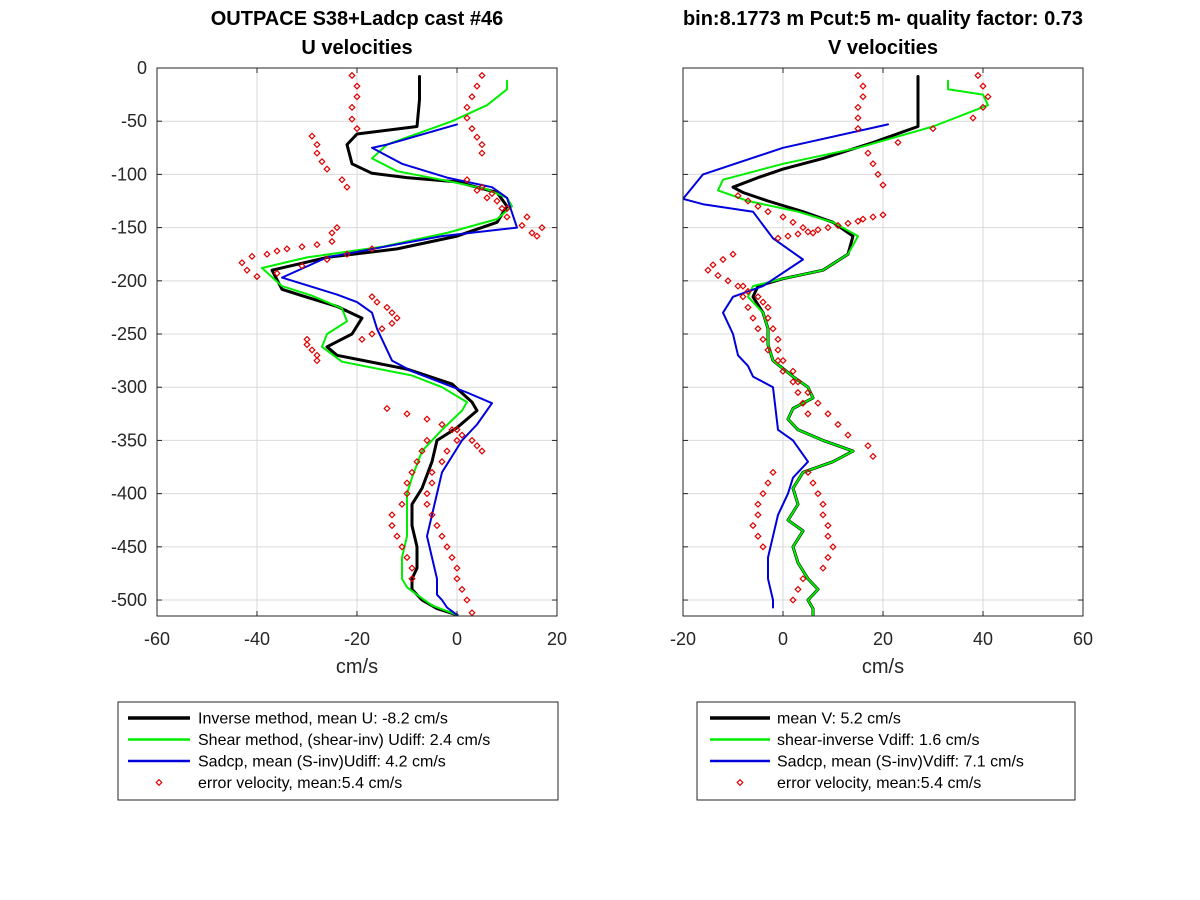 The width and height of the screenshot is (1200, 900). Describe the element at coordinates (883, 667) in the screenshot. I see `v-x-axis-label: cm/s` at that location.